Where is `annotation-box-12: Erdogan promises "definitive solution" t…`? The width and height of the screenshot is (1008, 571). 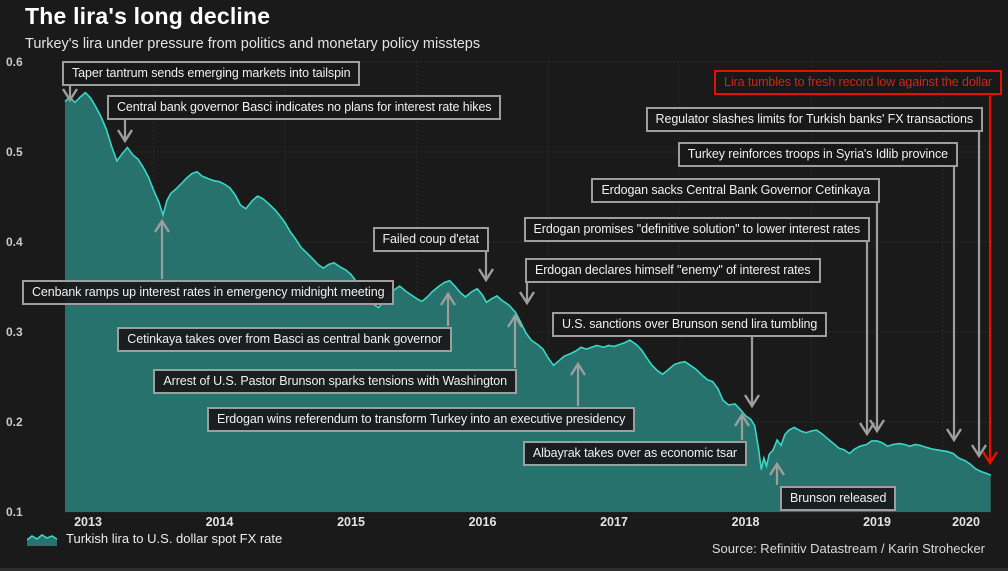
annotation-box-12: Erdogan promises "definitive solution" t… is located at coordinates (696, 229).